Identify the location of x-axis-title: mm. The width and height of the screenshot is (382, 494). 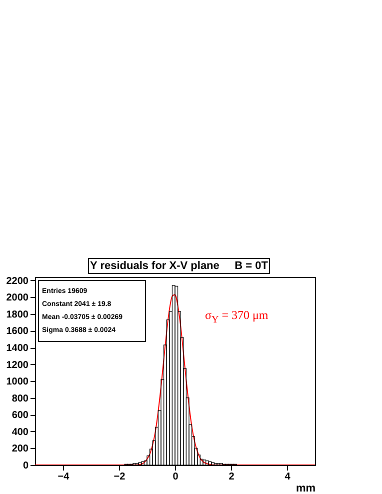
(306, 488).